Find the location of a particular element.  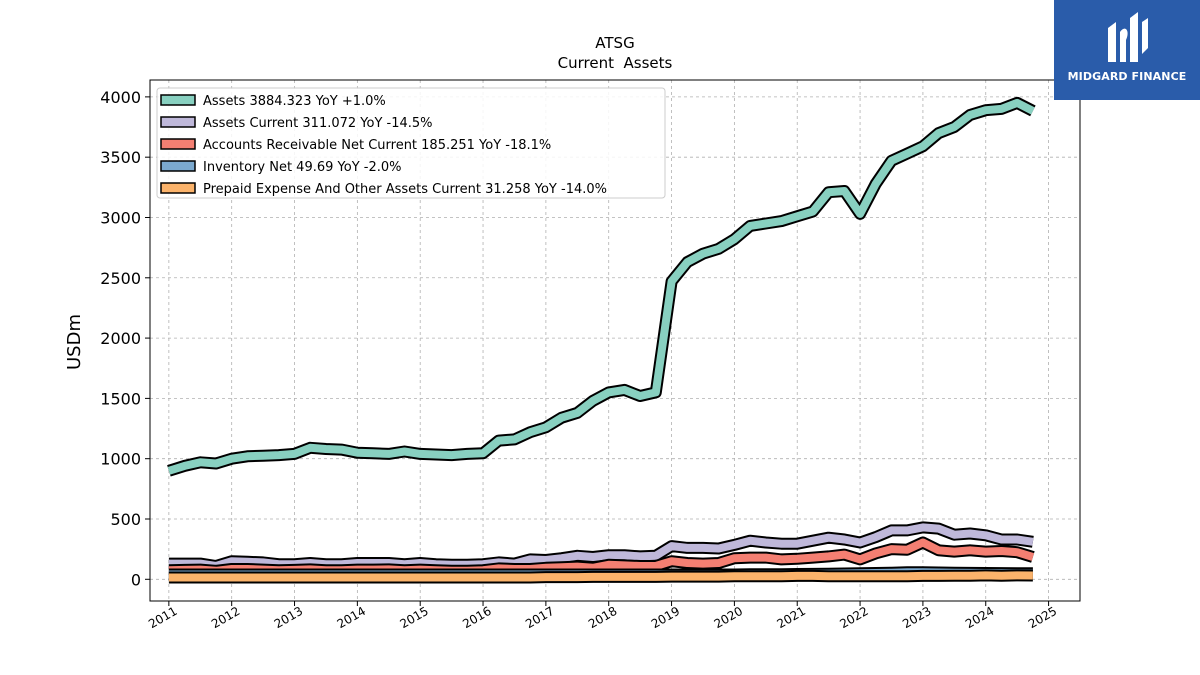

legend-item: Assets Current 311.072 YoY -14.5% is located at coordinates (296, 123).